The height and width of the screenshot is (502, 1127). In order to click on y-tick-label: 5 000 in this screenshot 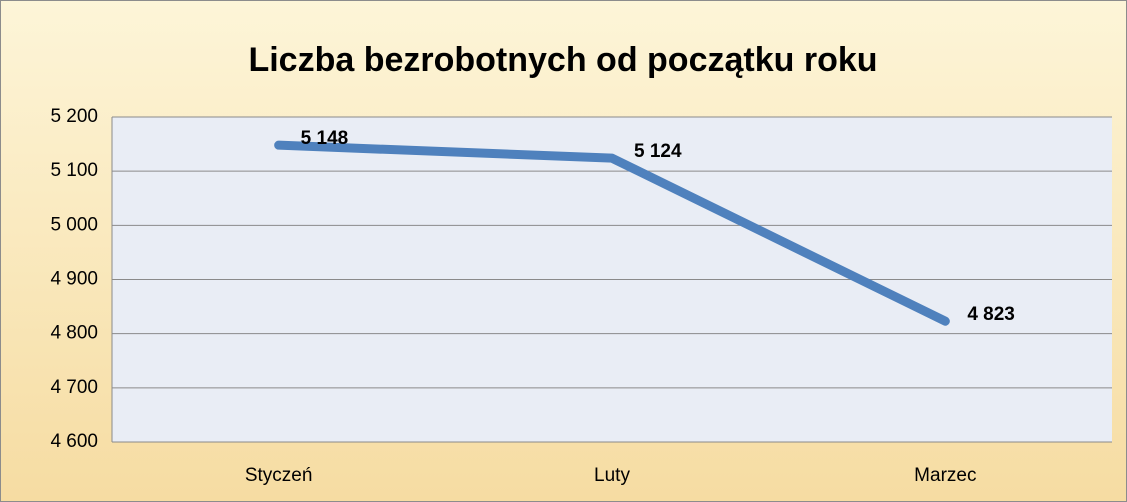, I will do `click(74, 224)`.